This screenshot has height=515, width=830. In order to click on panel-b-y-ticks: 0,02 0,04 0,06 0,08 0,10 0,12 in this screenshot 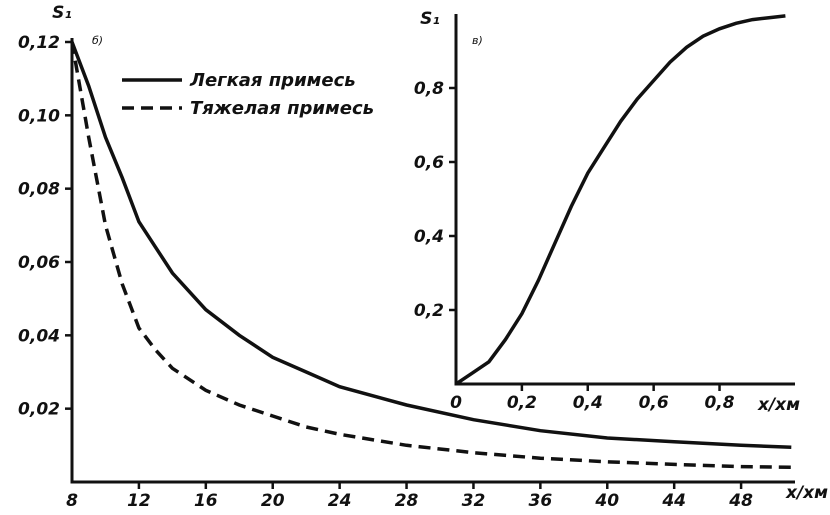, I will do `click(45, 226)`.